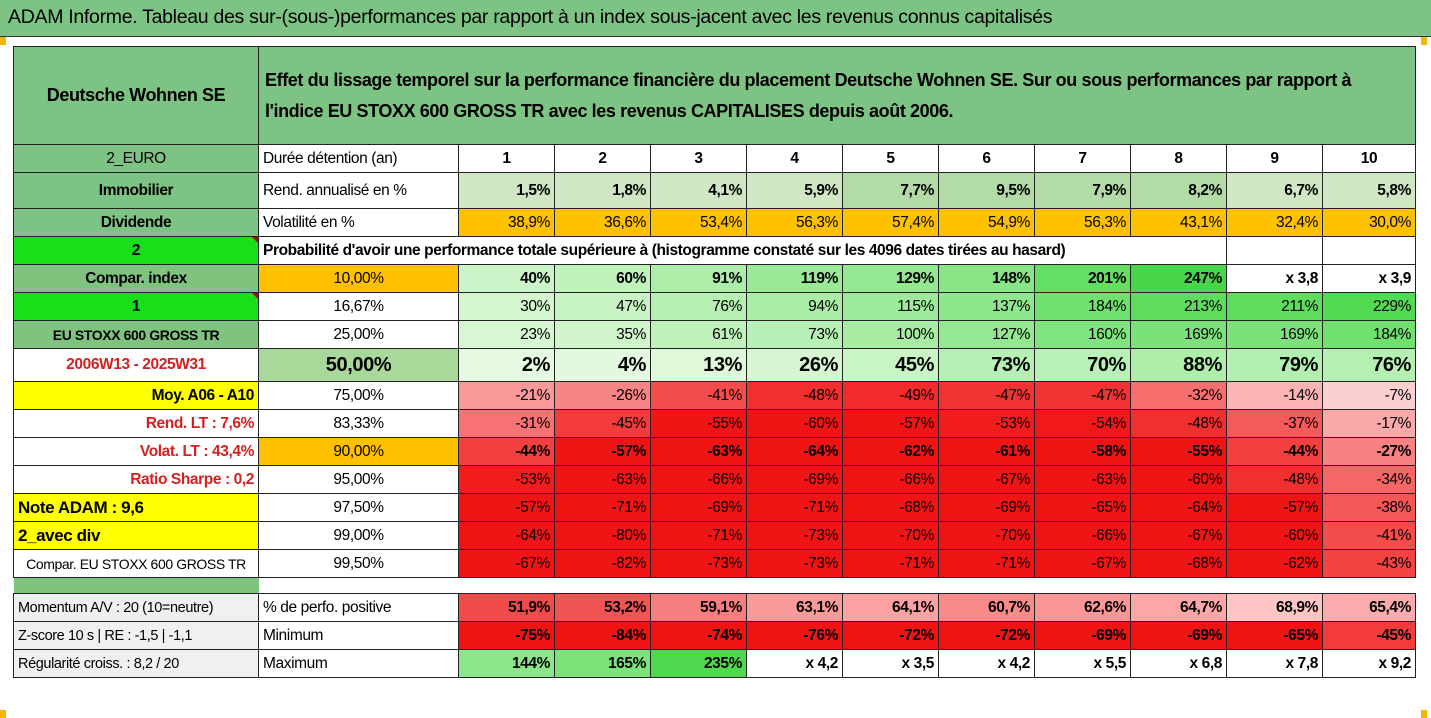 This screenshot has height=718, width=1431. Describe the element at coordinates (698, 607) in the screenshot. I see `bottom-value: 59,1%` at that location.